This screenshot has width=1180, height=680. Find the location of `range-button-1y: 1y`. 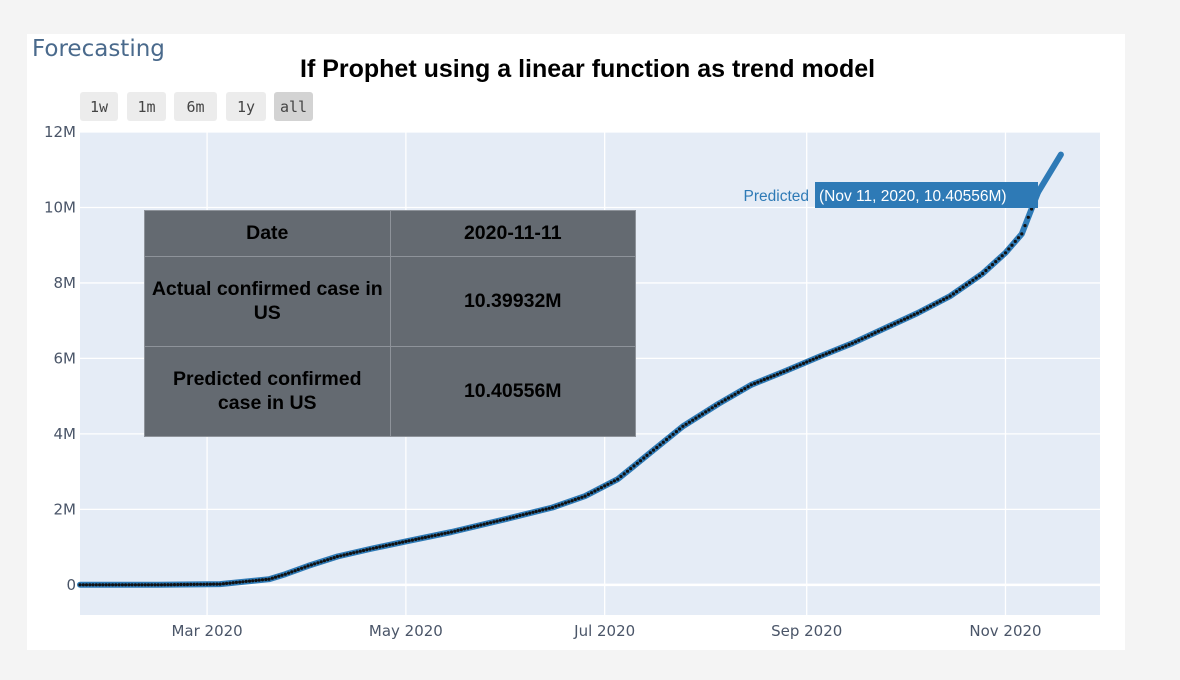

range-button-1y: 1y is located at coordinates (246, 106).